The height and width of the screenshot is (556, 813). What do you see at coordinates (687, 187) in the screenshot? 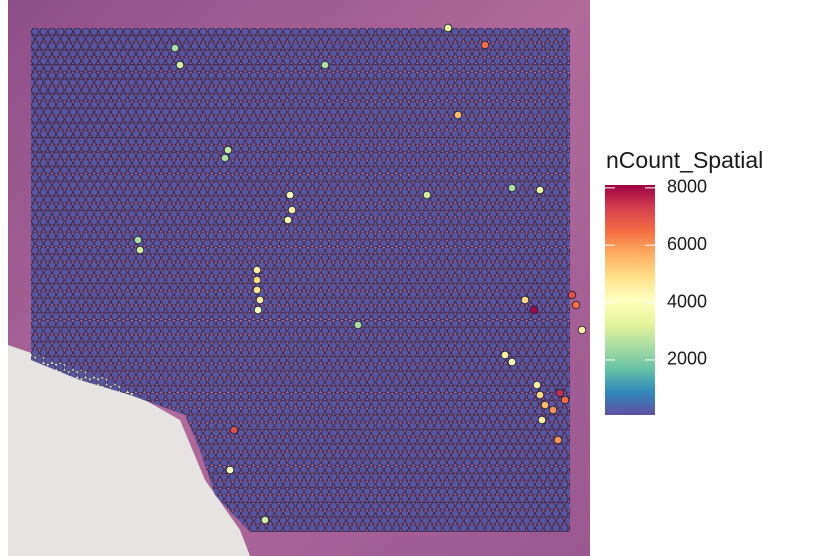
I see `colorbar-tick-label: 8000` at bounding box center [687, 187].